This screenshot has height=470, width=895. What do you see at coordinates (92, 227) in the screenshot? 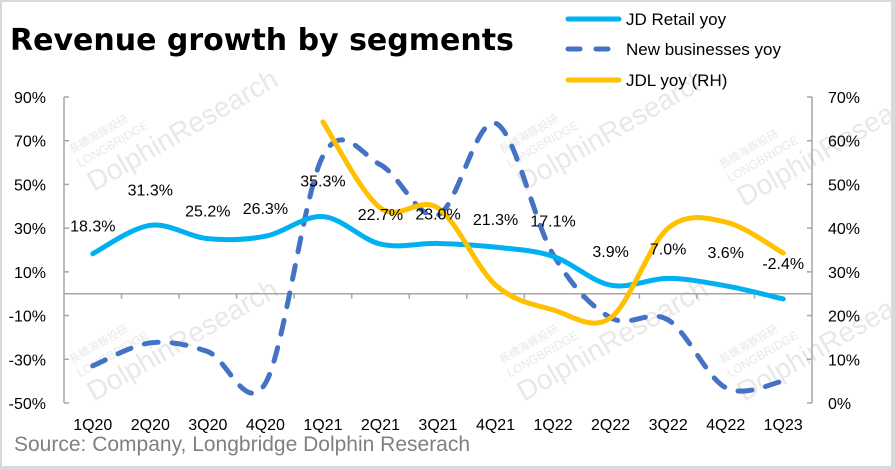
I see `data-label: 18.3%` at bounding box center [92, 227].